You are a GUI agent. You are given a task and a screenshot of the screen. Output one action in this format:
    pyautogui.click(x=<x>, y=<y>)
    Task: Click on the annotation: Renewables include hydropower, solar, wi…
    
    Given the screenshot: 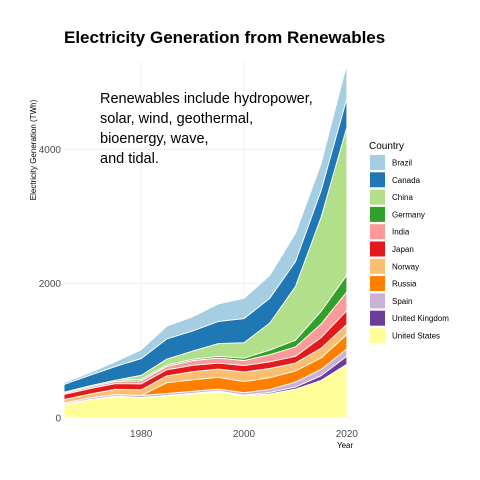 What is the action you would take?
    pyautogui.click(x=206, y=129)
    